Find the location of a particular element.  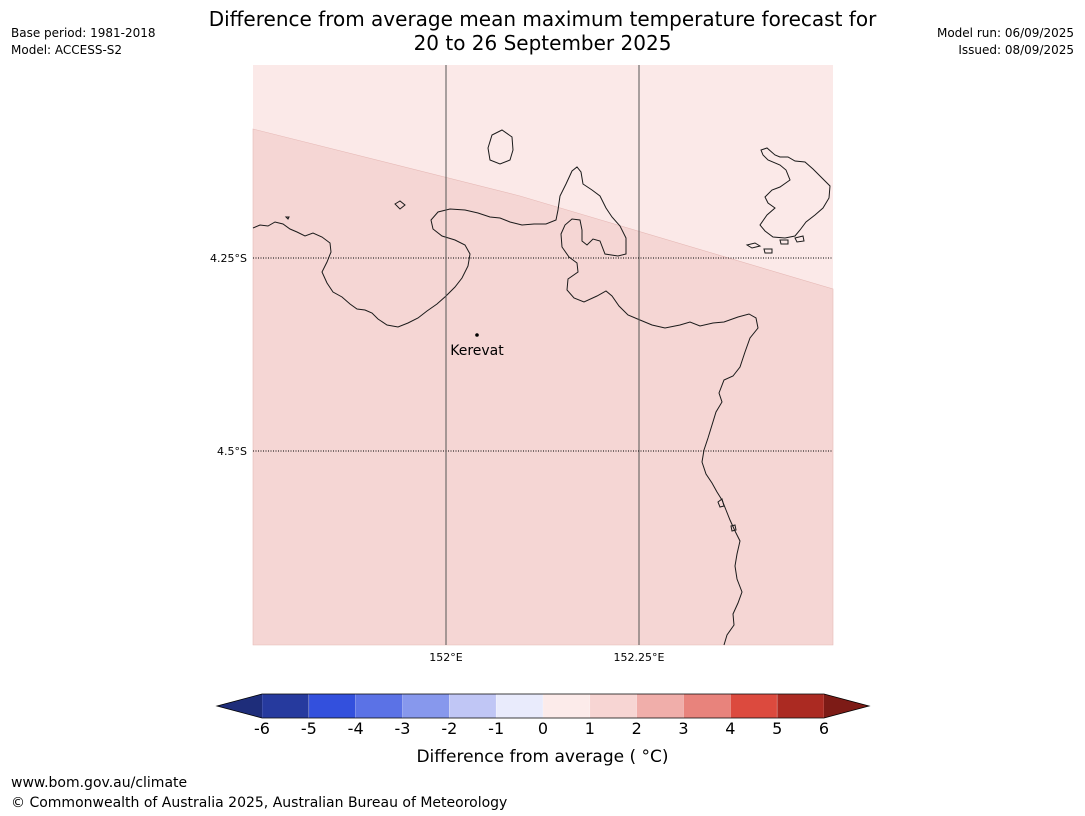

issued-label: Issued: 08/09/2025 is located at coordinates (1016, 50).